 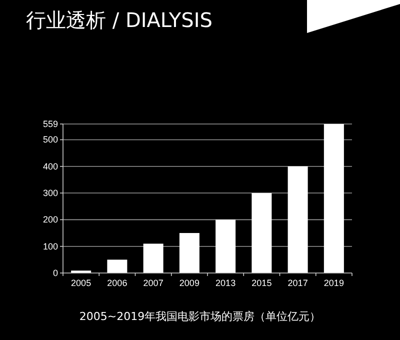 What do you see at coordinates (50, 139) in the screenshot?
I see `y-tick-label: 500` at bounding box center [50, 139].